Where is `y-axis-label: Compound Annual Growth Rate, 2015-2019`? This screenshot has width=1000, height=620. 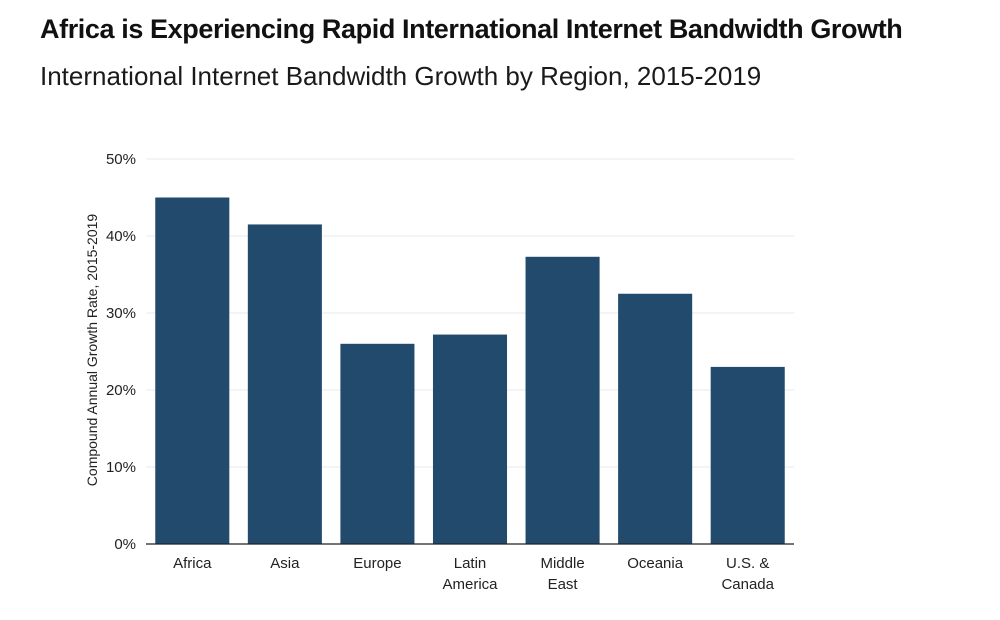 y-axis-label: Compound Annual Growth Rate, 2015-2019 is located at coordinates (92, 350).